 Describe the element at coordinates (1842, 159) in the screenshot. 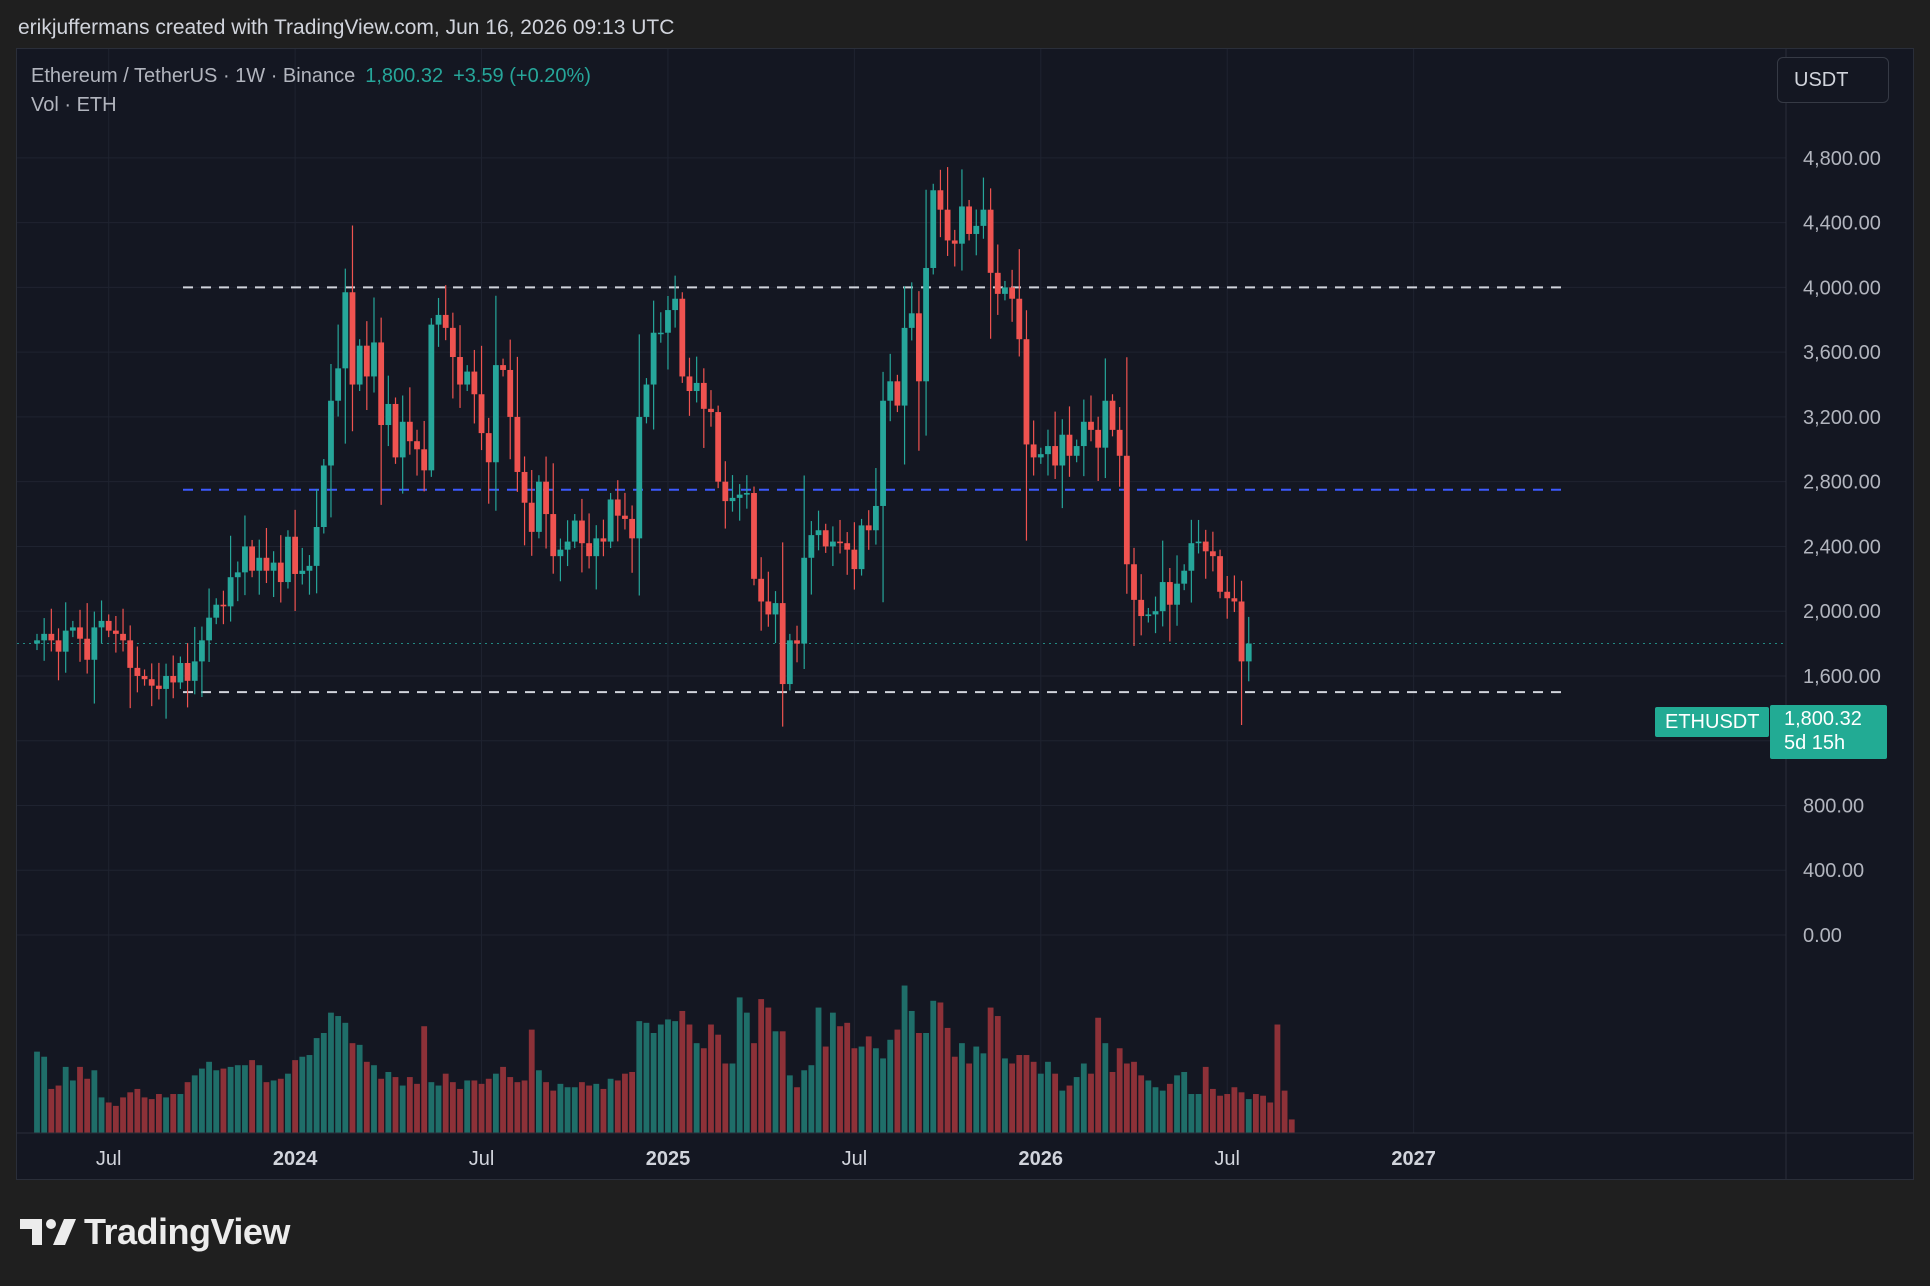

I see `price-axis-label: 4,800.00` at that location.